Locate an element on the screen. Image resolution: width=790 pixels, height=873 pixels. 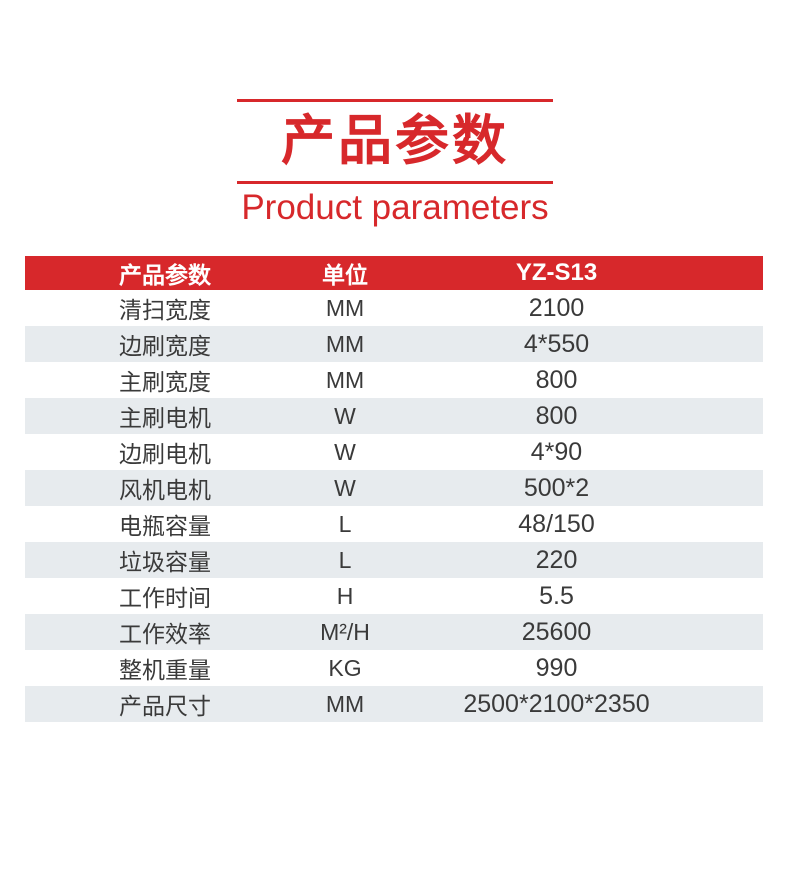
table-row: 主刷宽度 MM 800 is located at coordinates (394, 380).